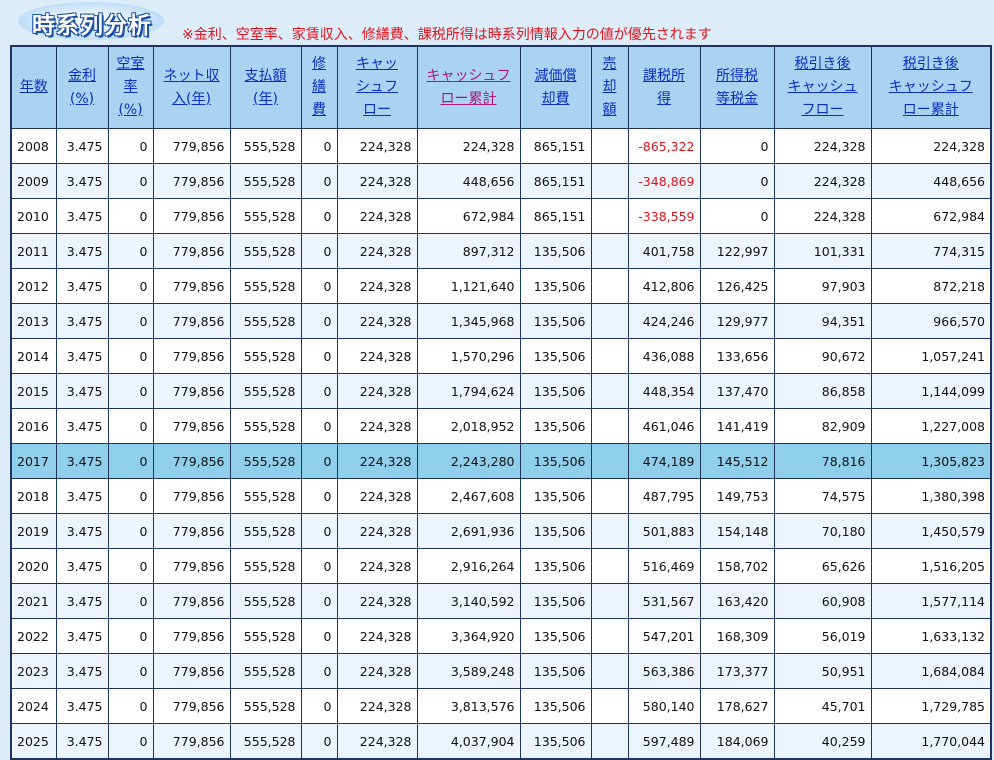  What do you see at coordinates (82, 87) in the screenshot?
I see `column-header: 金利 (%)` at bounding box center [82, 87].